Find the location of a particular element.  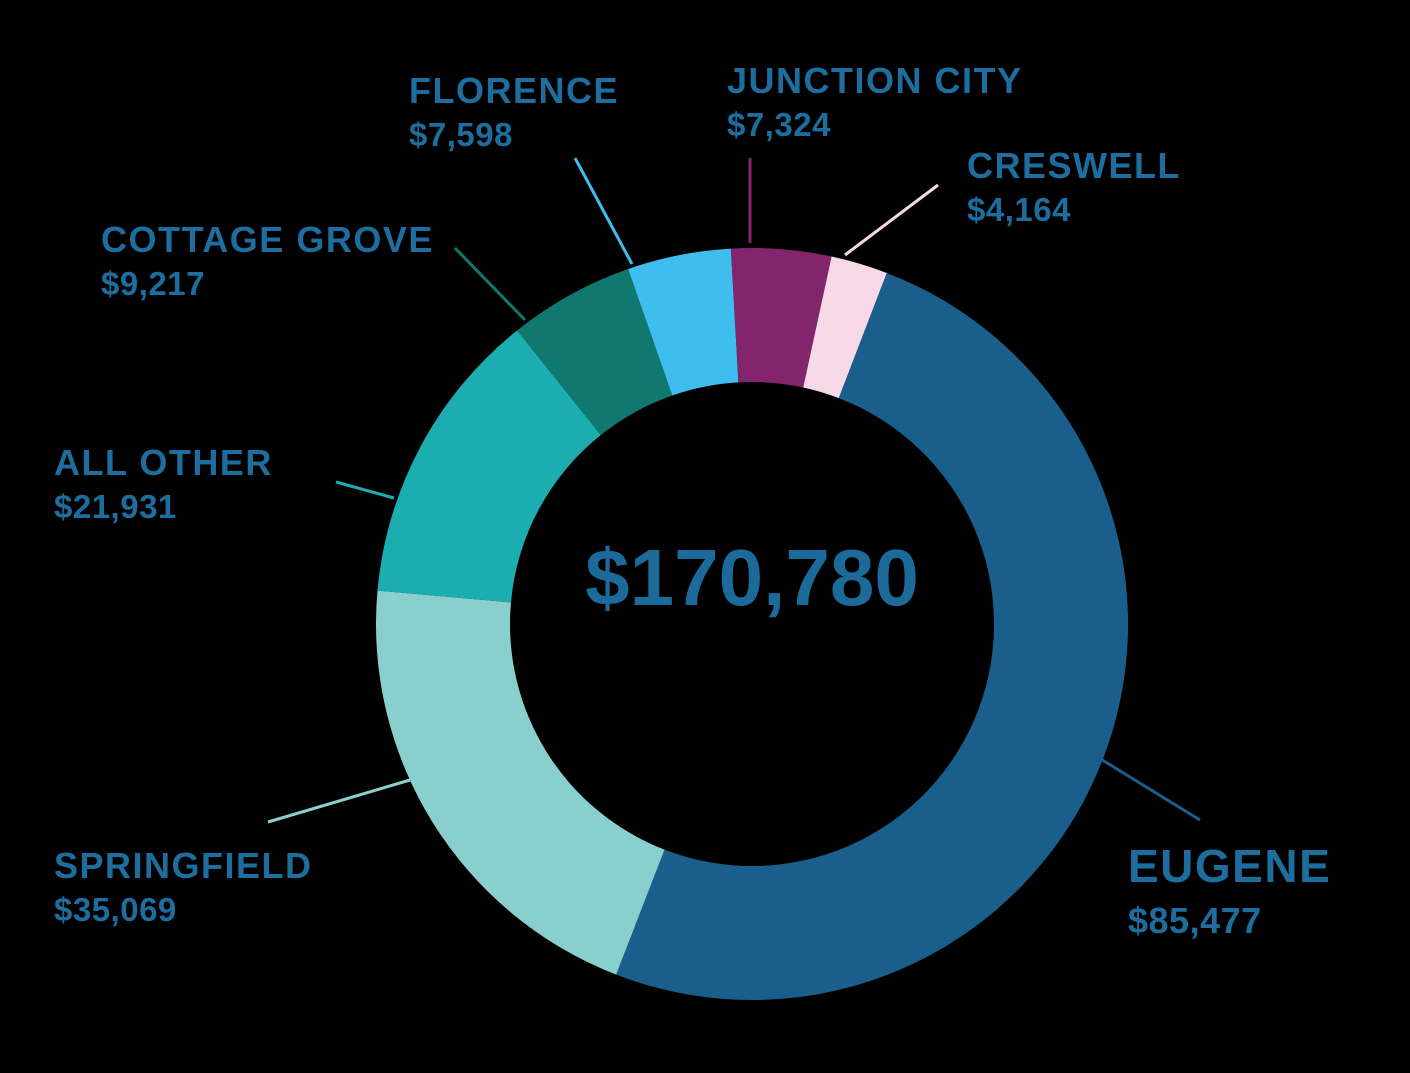

label-junction-city: JUNCTION CITY $7,324 is located at coordinates (875, 101).